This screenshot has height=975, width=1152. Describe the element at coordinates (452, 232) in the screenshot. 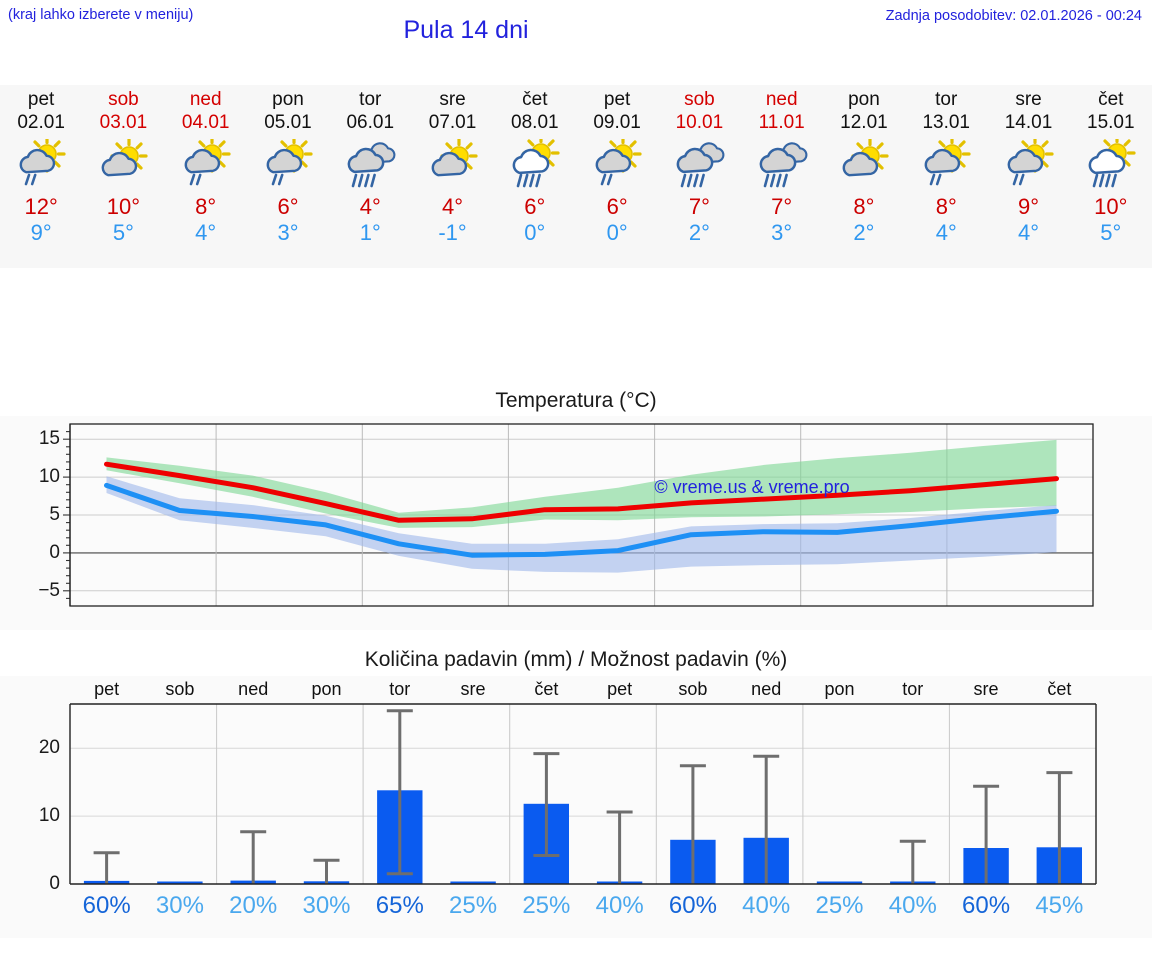

I see `day-temp-min: -1°` at that location.